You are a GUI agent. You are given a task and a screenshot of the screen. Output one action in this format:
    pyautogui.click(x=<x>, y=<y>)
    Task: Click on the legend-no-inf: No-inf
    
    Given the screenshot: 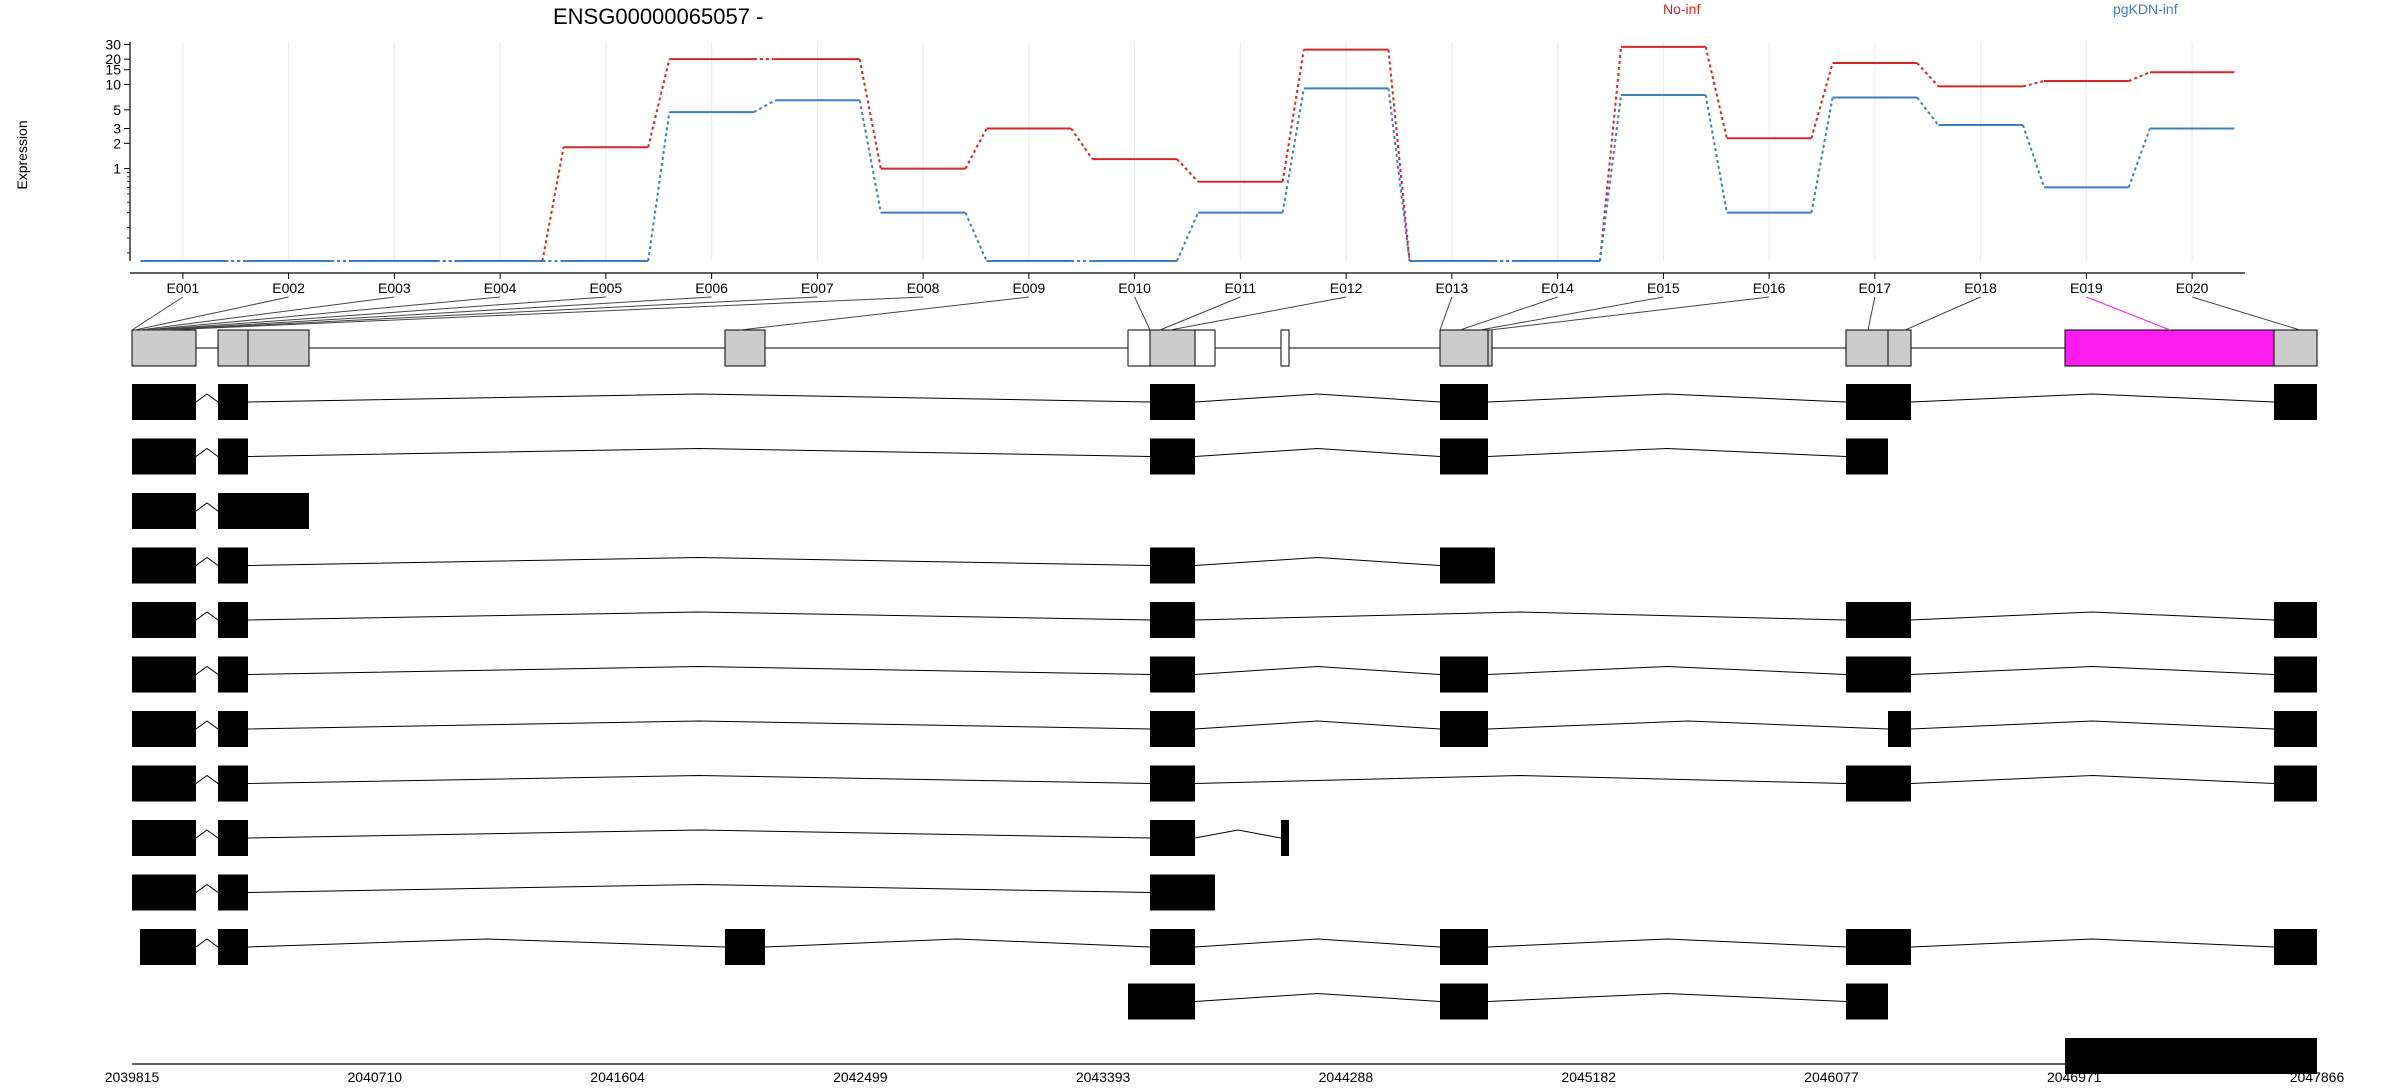 What is the action you would take?
    pyautogui.click(x=1681, y=9)
    